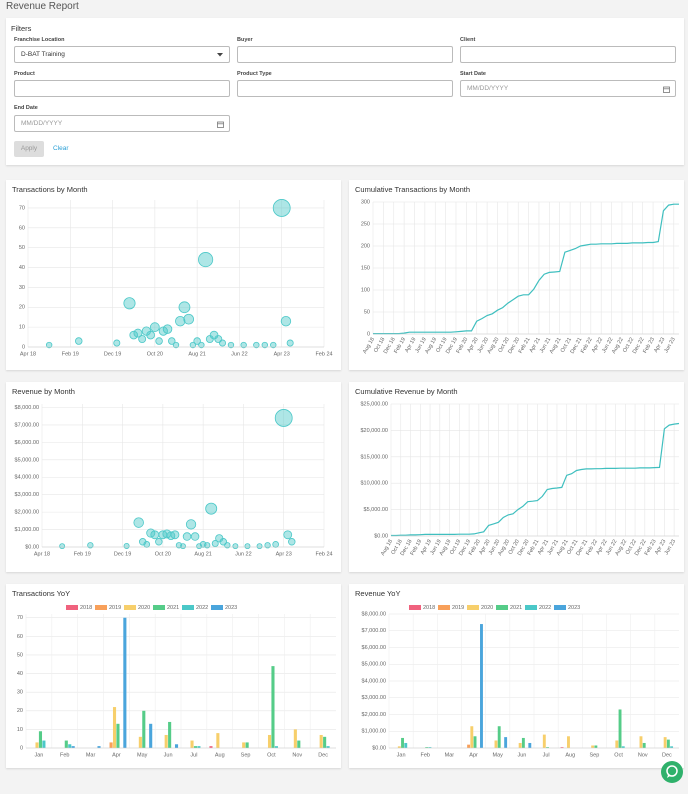 Image resolution: width=688 pixels, height=794 pixels. What do you see at coordinates (401, 755) in the screenshot?
I see `x-tick-label: Jan` at bounding box center [401, 755].